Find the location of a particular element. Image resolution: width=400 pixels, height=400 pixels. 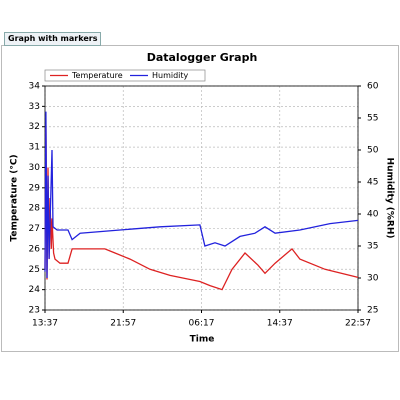

y2-tick-label: 50 is located at coordinates (373, 151).